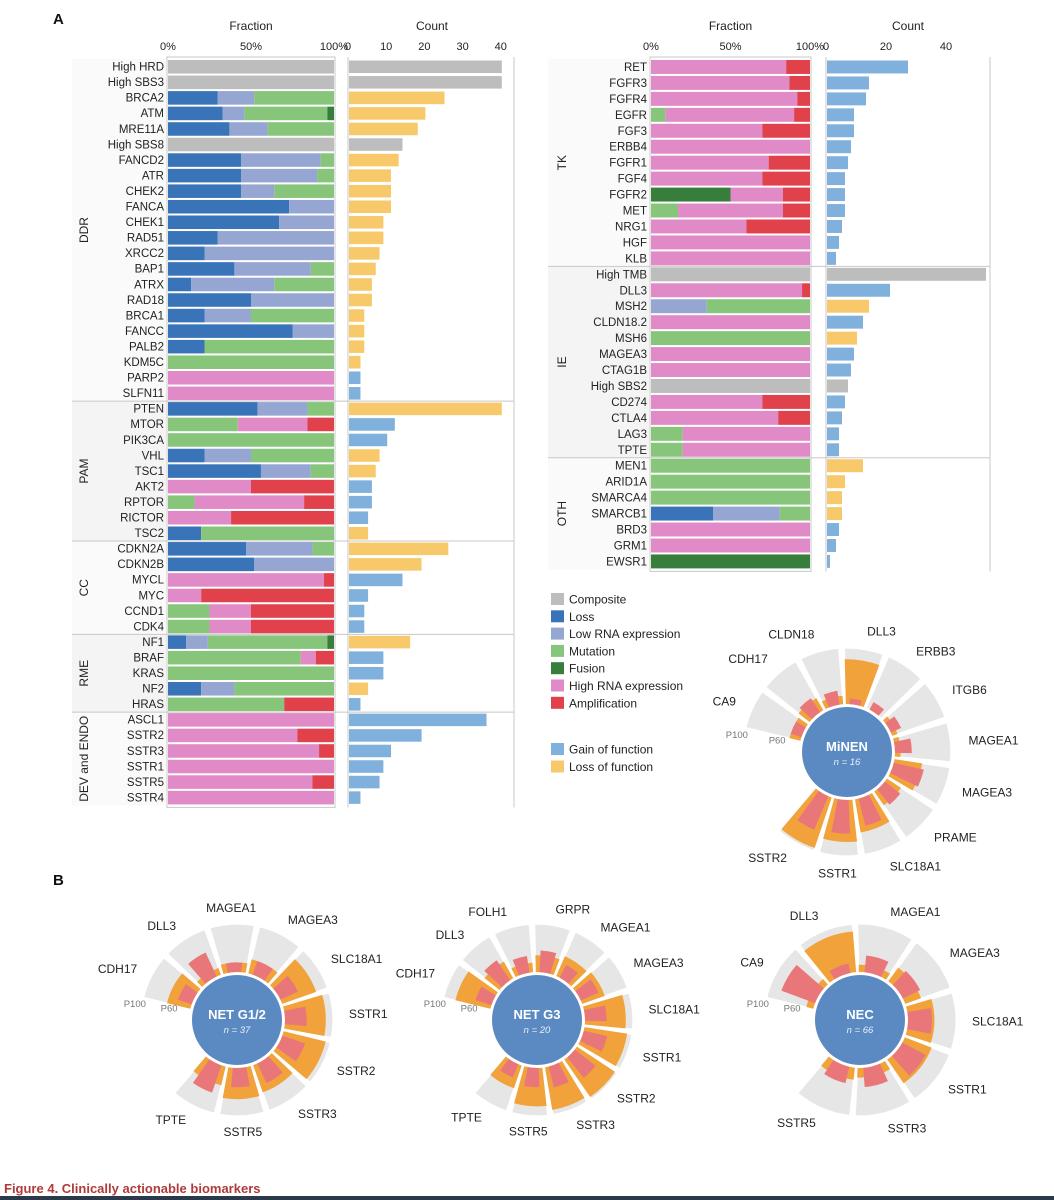 This screenshot has height=1200, width=1054. Describe the element at coordinates (246, 704) in the screenshot. I see `row-hras: HRAS` at that location.